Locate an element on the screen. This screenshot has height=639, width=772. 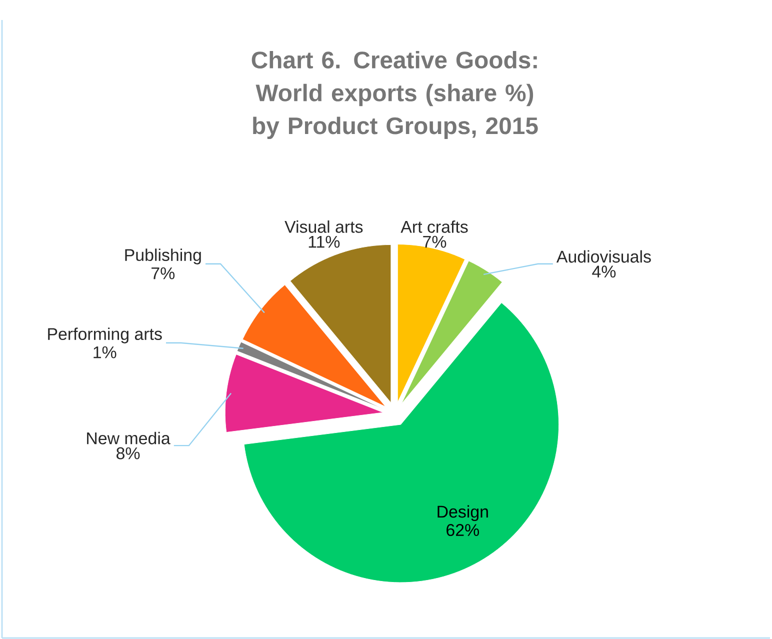
slice-label: Art crafts is located at coordinates (434, 226).